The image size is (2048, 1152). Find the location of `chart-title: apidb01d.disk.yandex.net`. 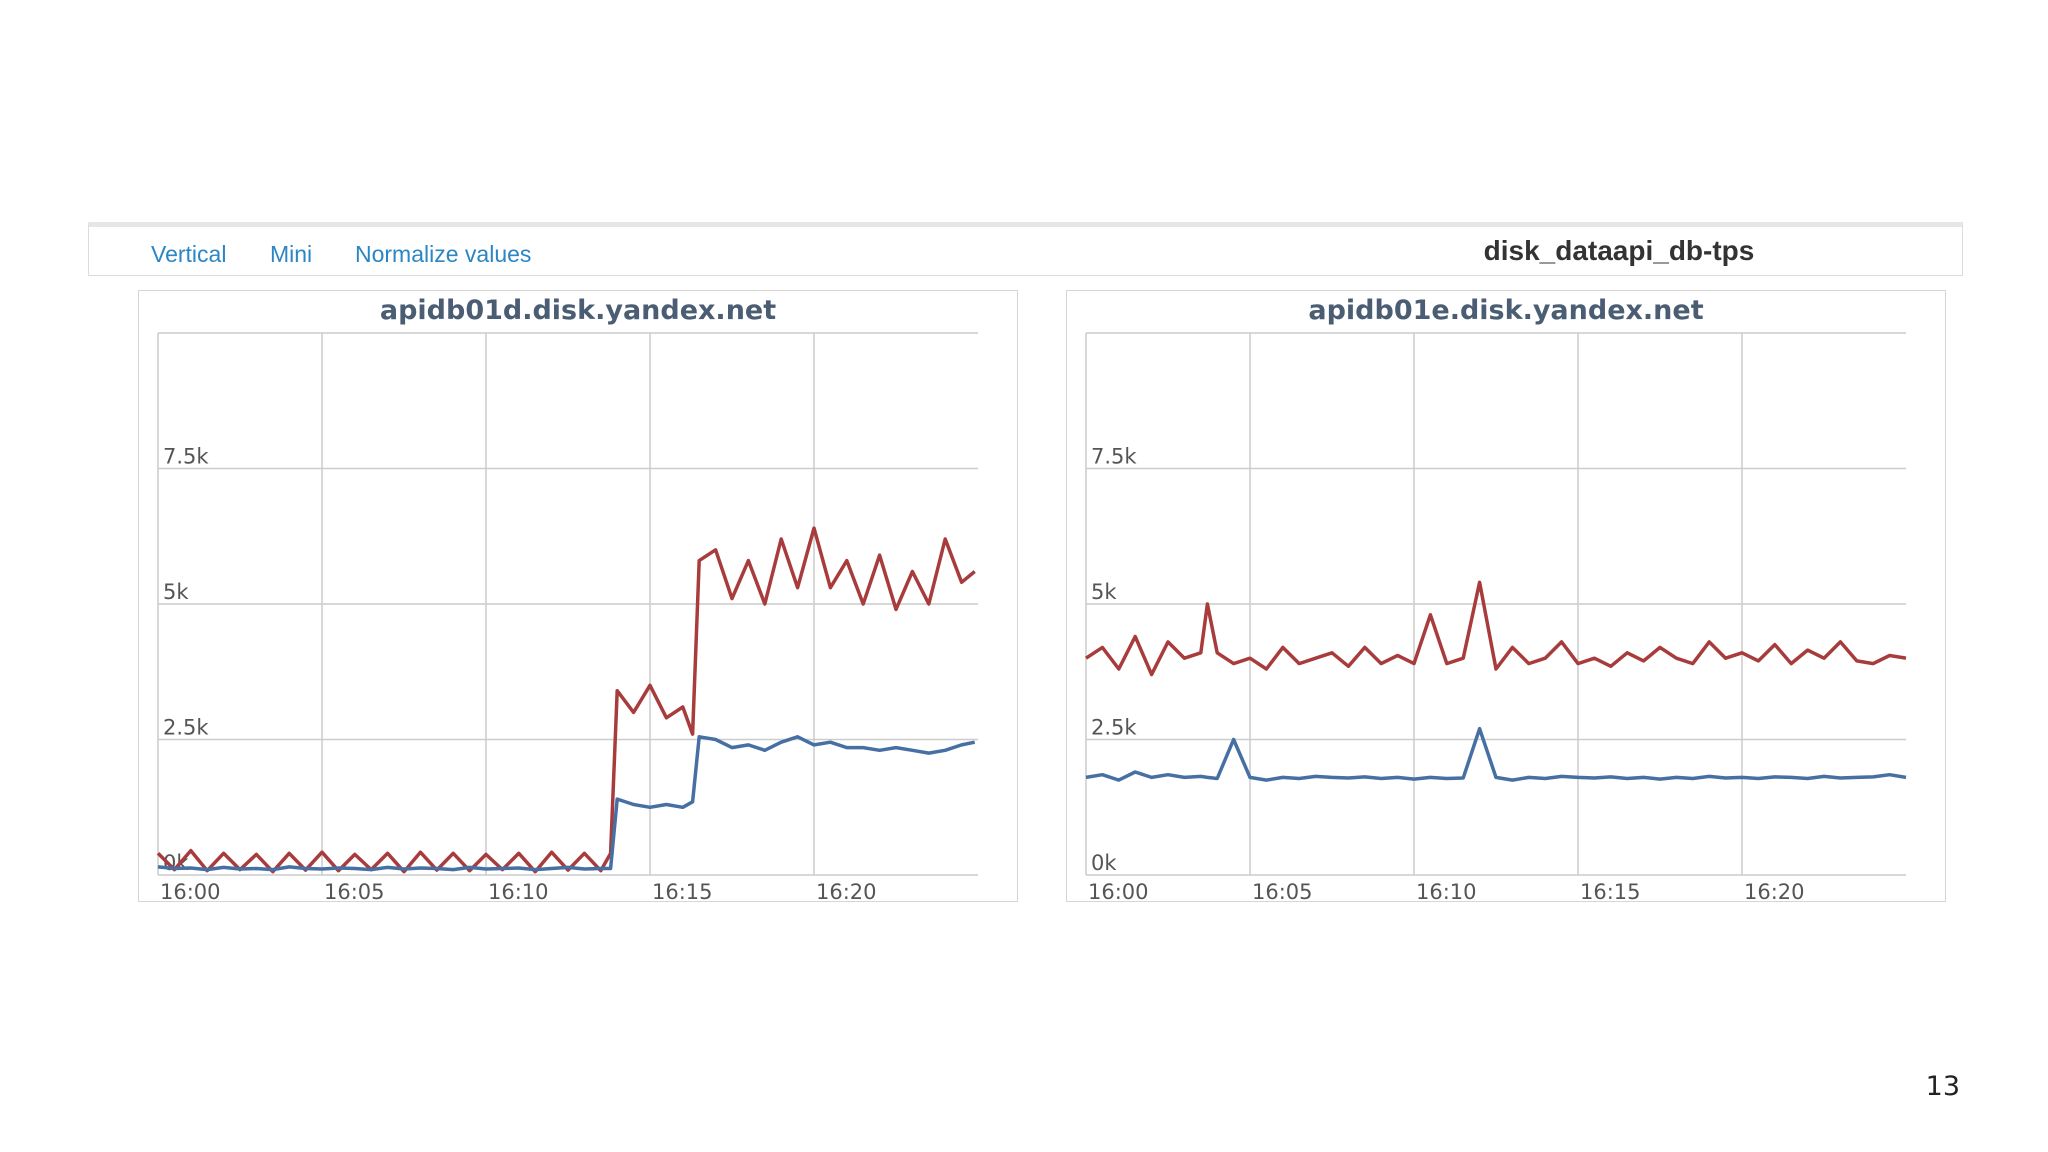

chart-title: apidb01d.disk.yandex.net is located at coordinates (578, 310).